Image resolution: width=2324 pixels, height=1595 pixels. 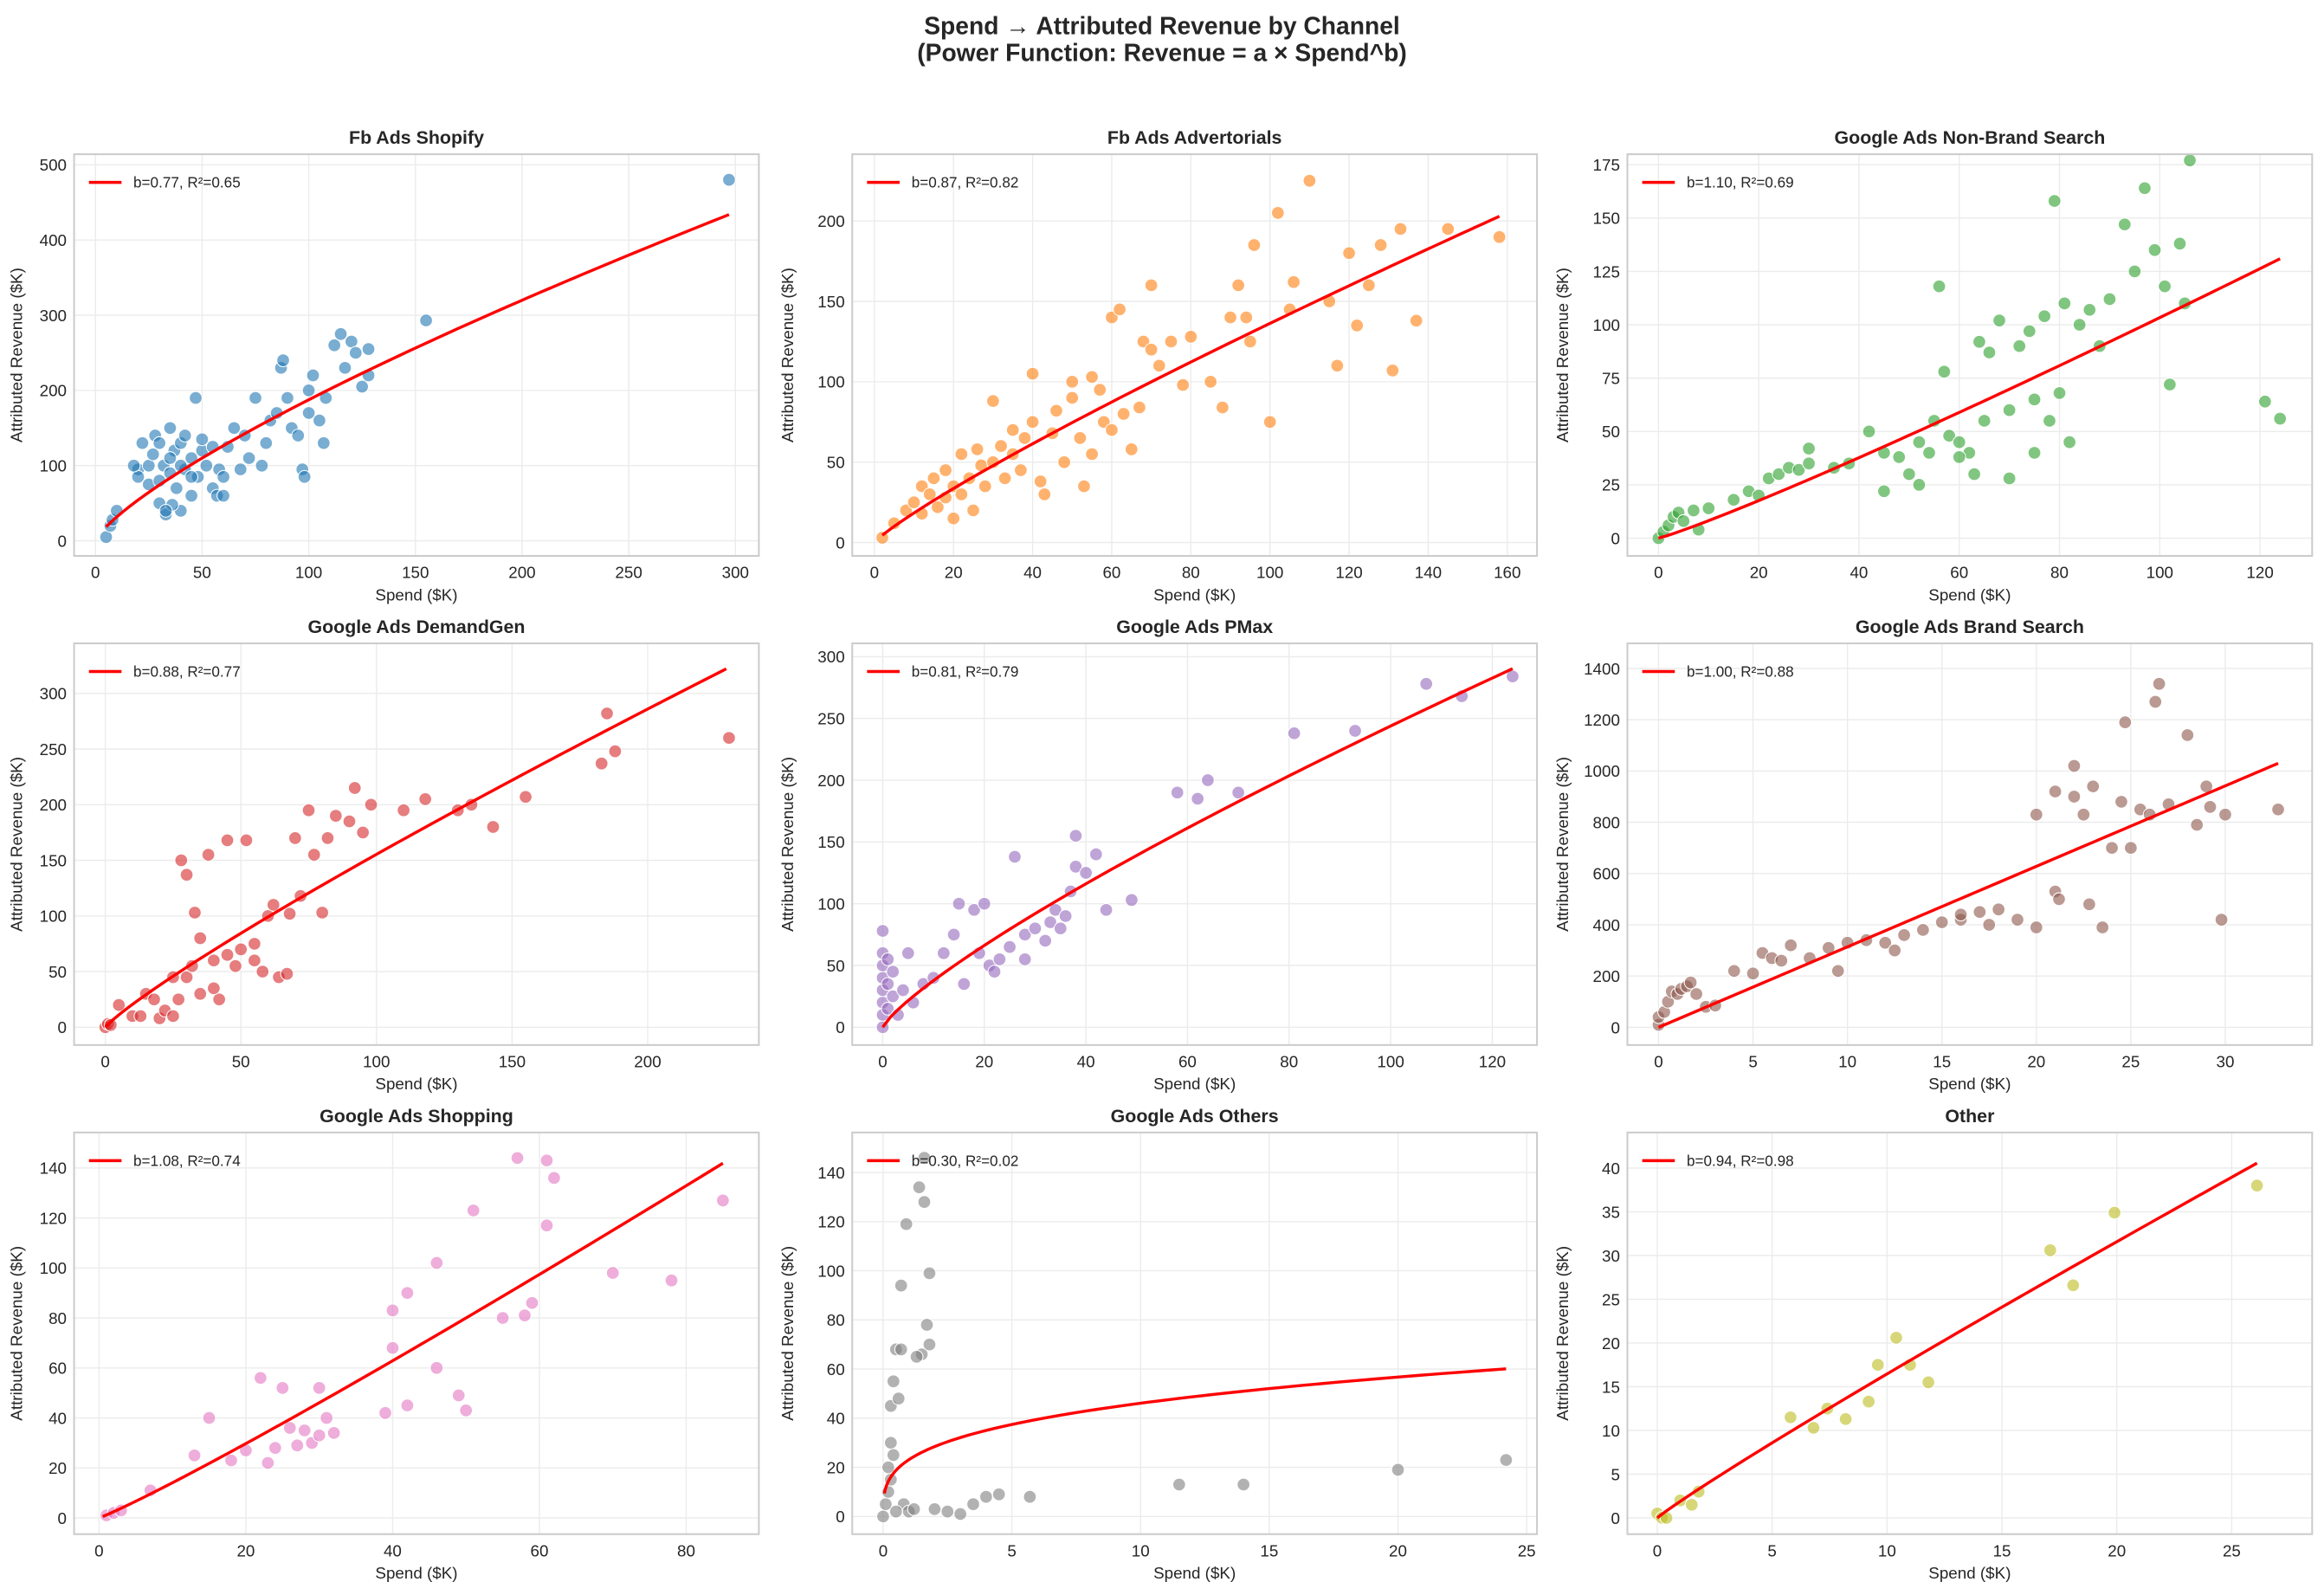 I want to click on y-tick-label: 400, so click(x=54, y=240).